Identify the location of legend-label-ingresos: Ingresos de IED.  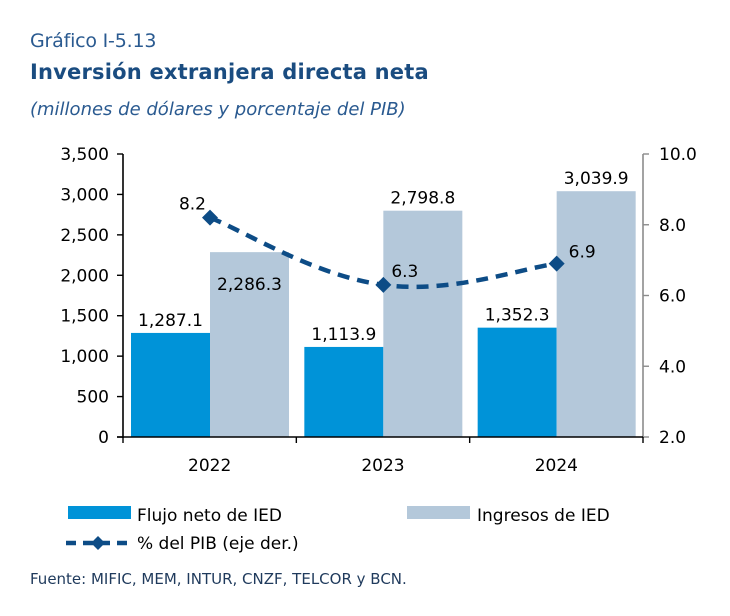
(543, 516).